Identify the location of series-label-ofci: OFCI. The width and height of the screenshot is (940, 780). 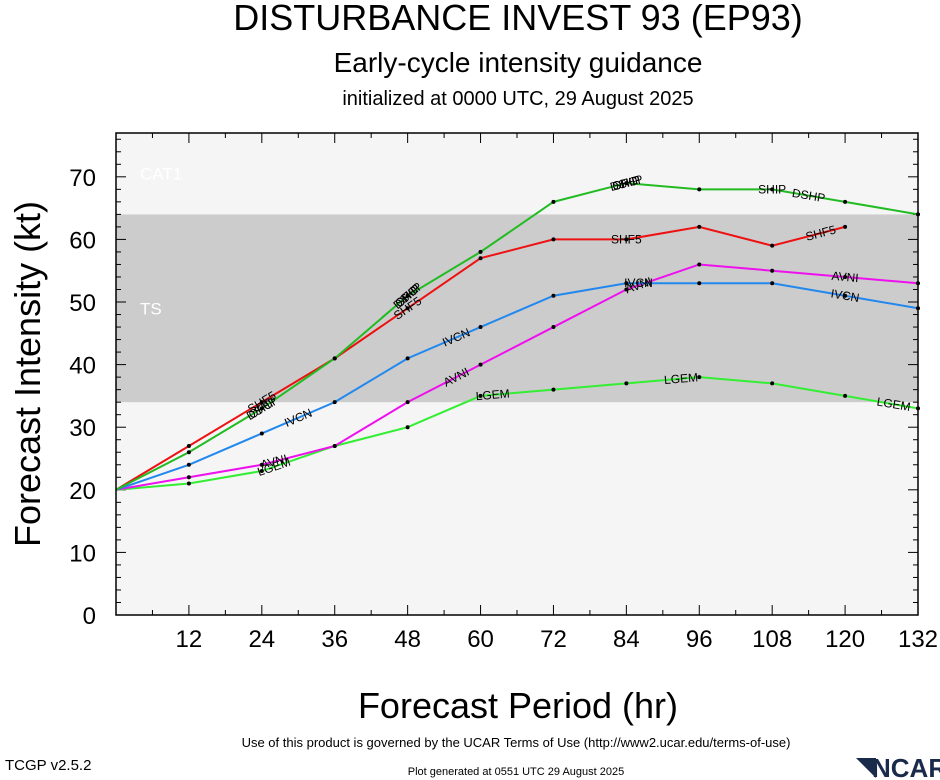
(626, 183).